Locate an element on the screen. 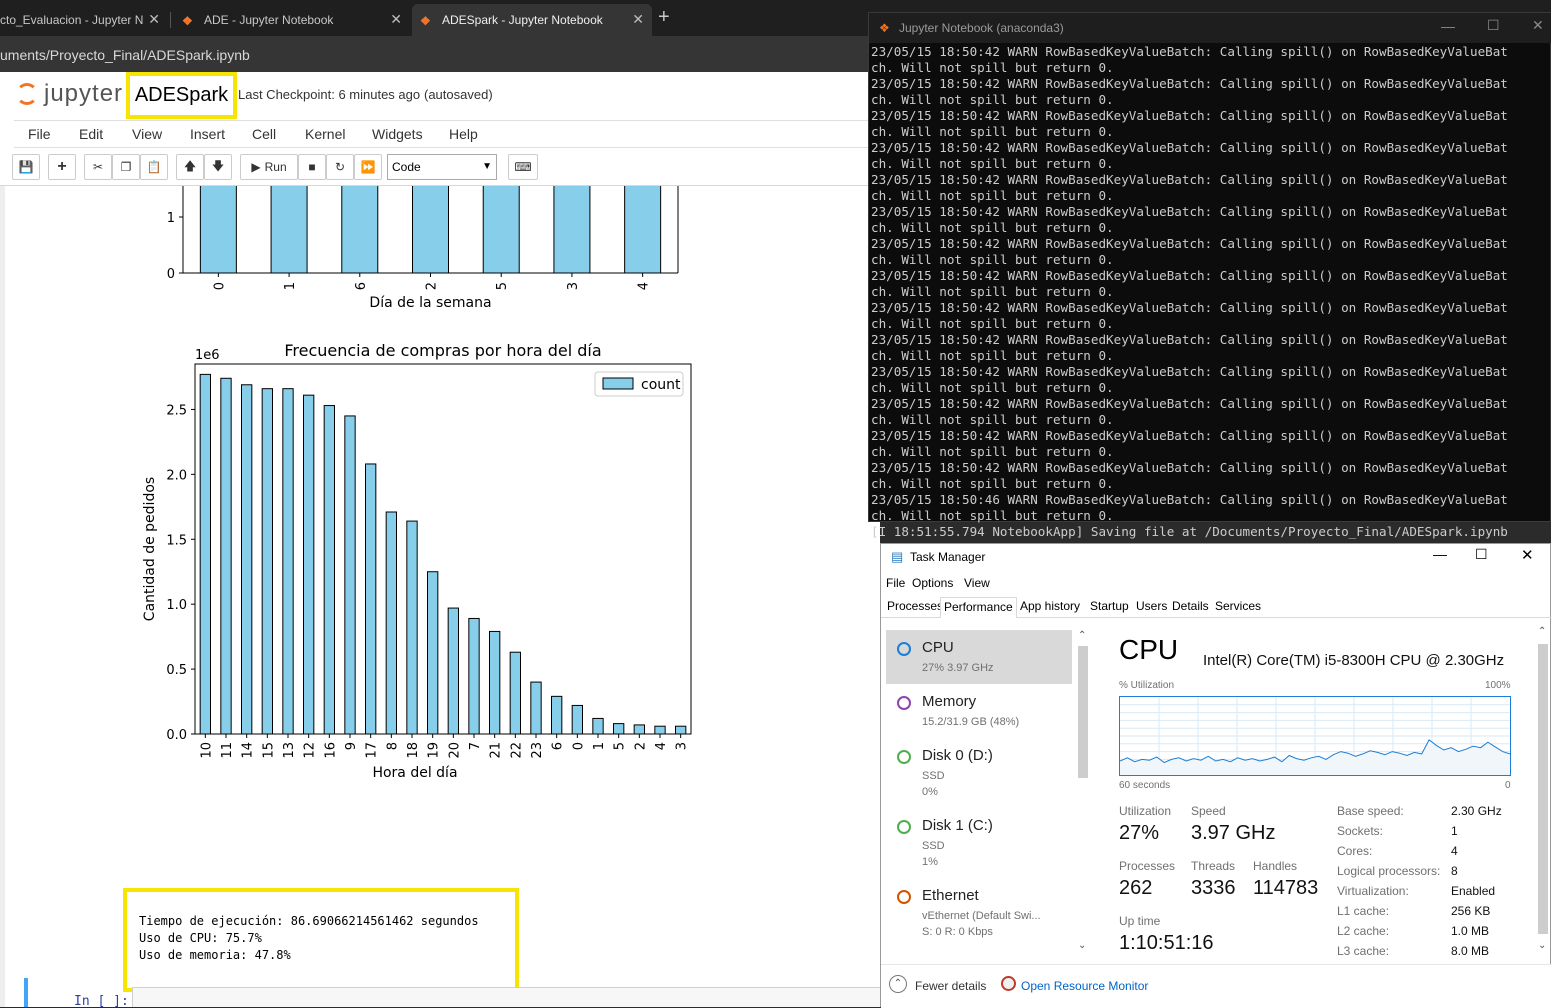 The height and width of the screenshot is (1008, 1551). spec-label: L3 cache: is located at coordinates (1363, 951).